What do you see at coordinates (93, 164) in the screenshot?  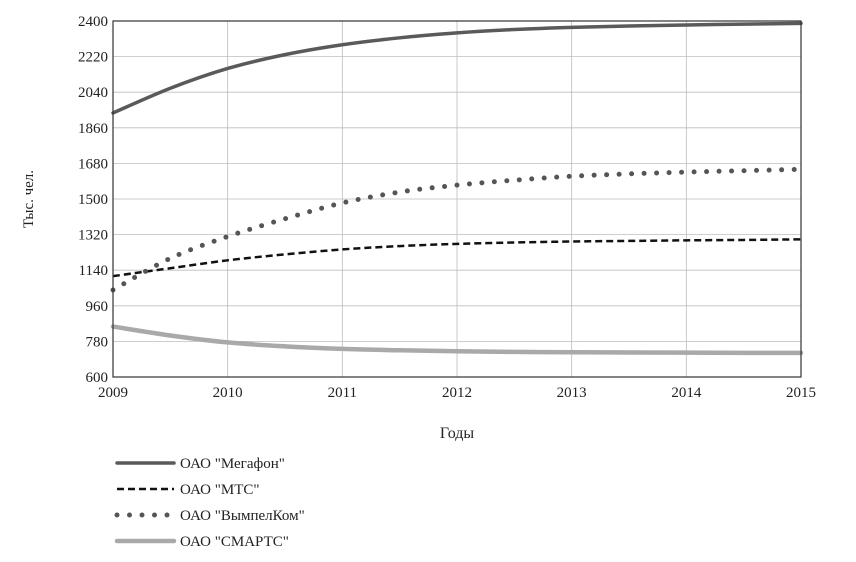 I see `y-tick-label: 1680` at bounding box center [93, 164].